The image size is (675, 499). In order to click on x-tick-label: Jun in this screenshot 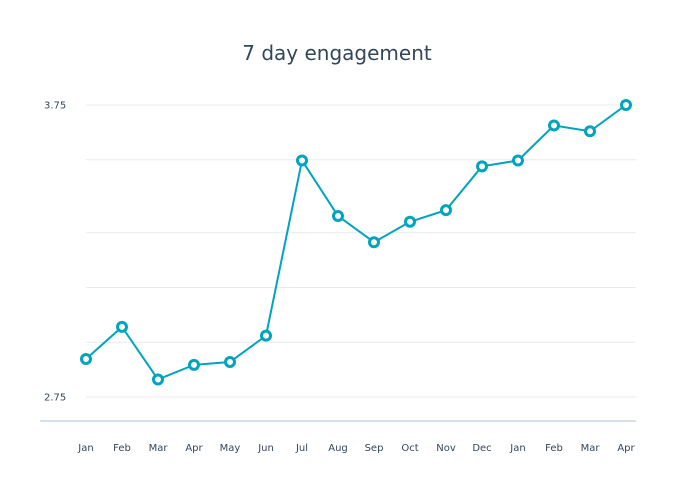, I will do `click(265, 448)`.